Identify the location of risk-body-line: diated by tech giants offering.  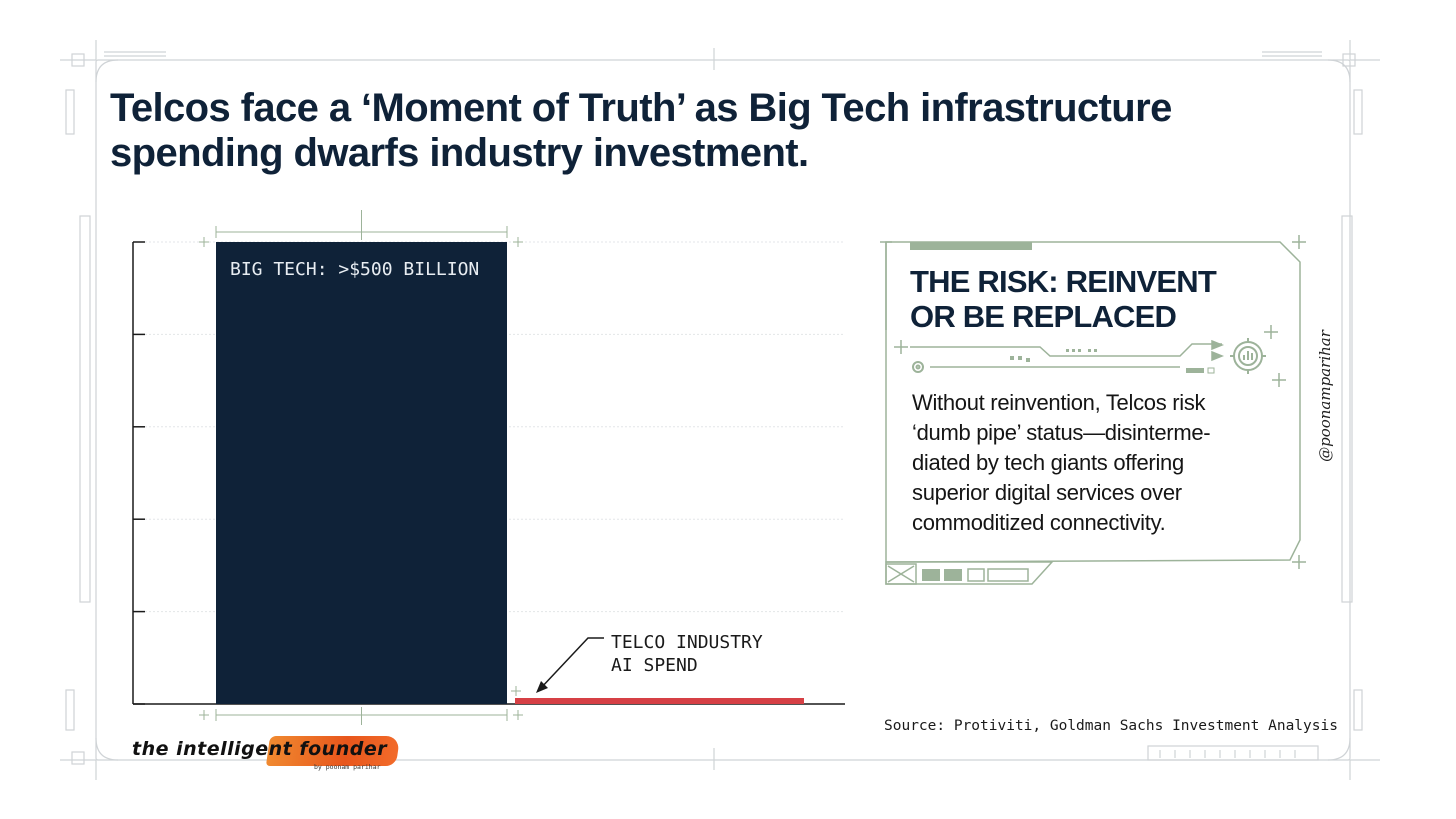
(1048, 462).